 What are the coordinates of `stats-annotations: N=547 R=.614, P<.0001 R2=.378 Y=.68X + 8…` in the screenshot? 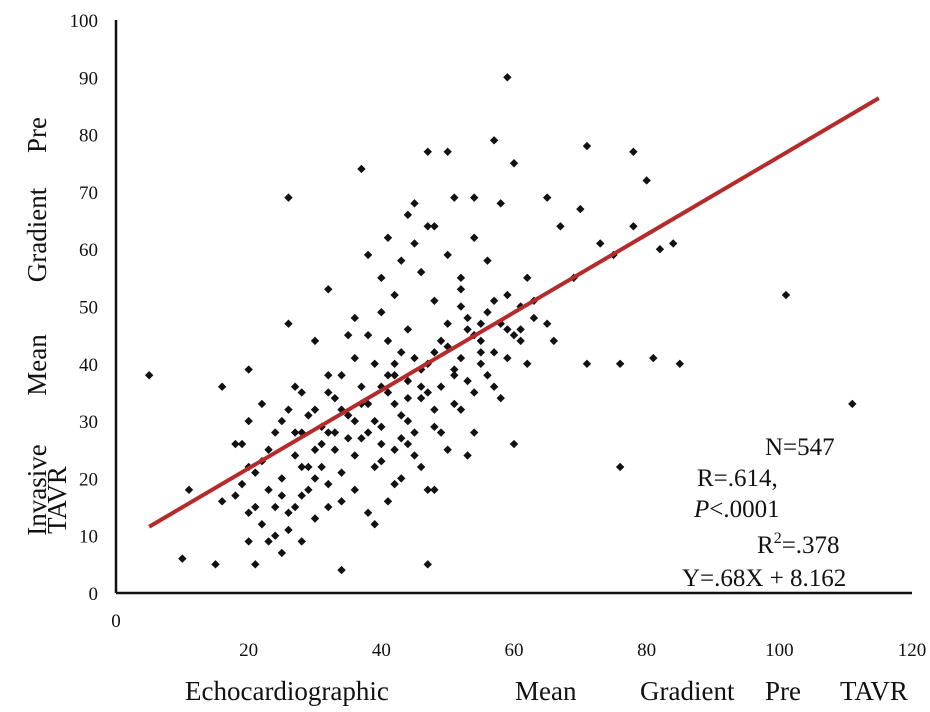 It's located at (764, 513).